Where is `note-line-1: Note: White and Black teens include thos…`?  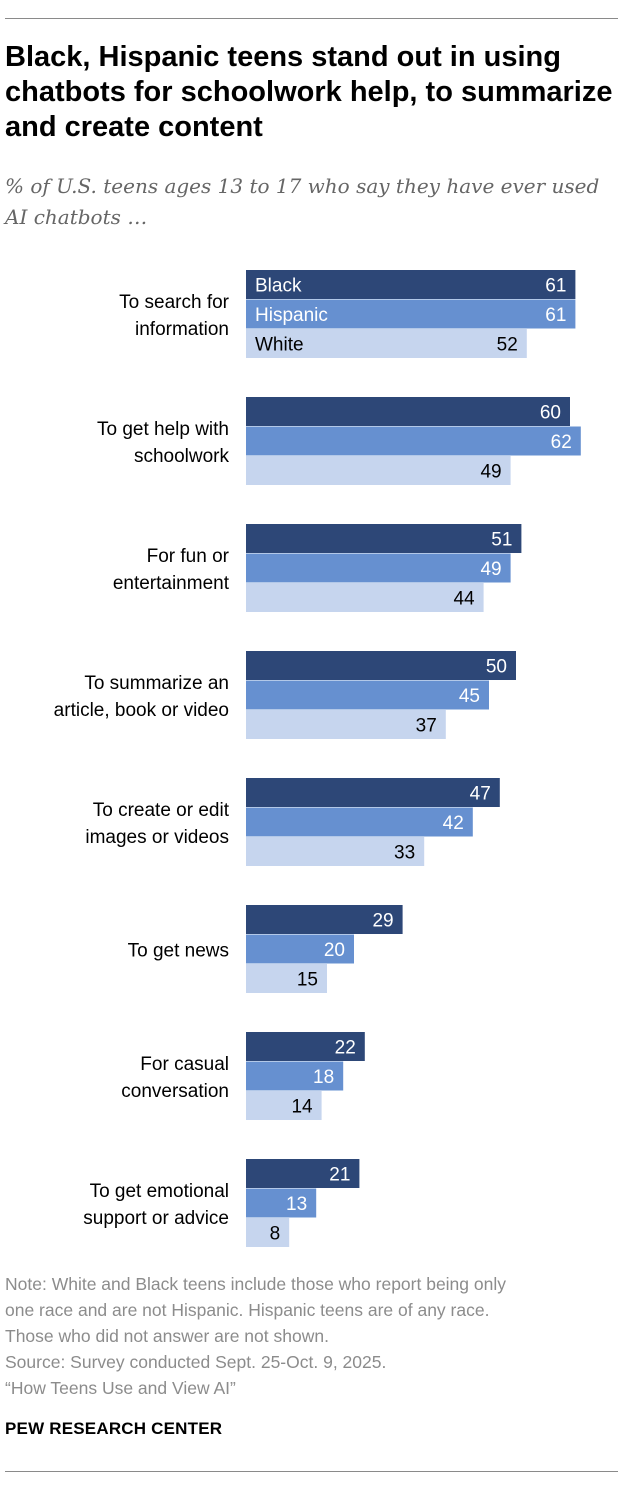 note-line-1: Note: White and Black teens include thos… is located at coordinates (255, 1284).